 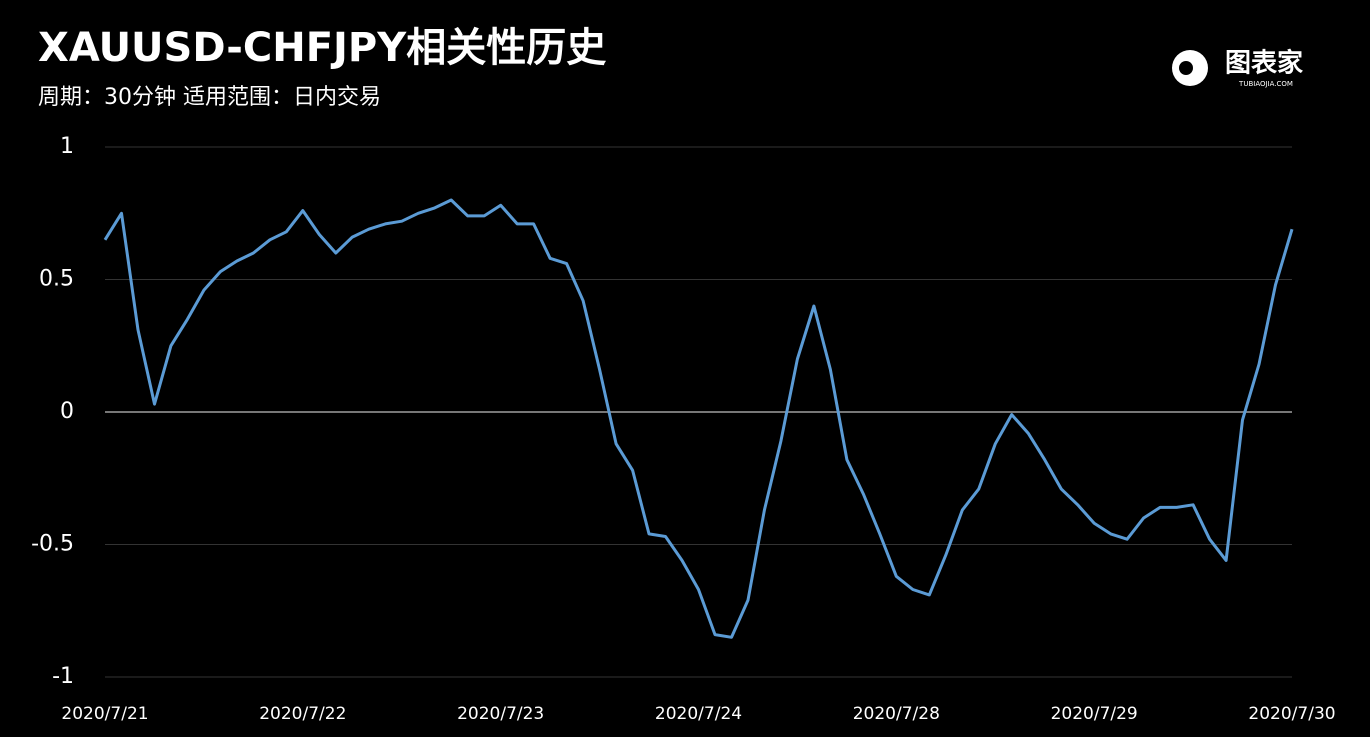 What do you see at coordinates (322, 48) in the screenshot?
I see `chart-title: XAUUSD-CHFJPY相关性历史` at bounding box center [322, 48].